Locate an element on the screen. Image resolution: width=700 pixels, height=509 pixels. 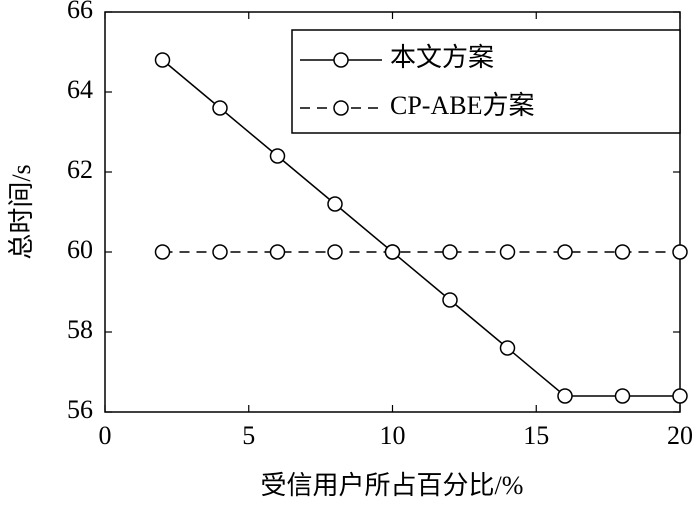
x-tick-label: 5 is located at coordinates (248, 435).